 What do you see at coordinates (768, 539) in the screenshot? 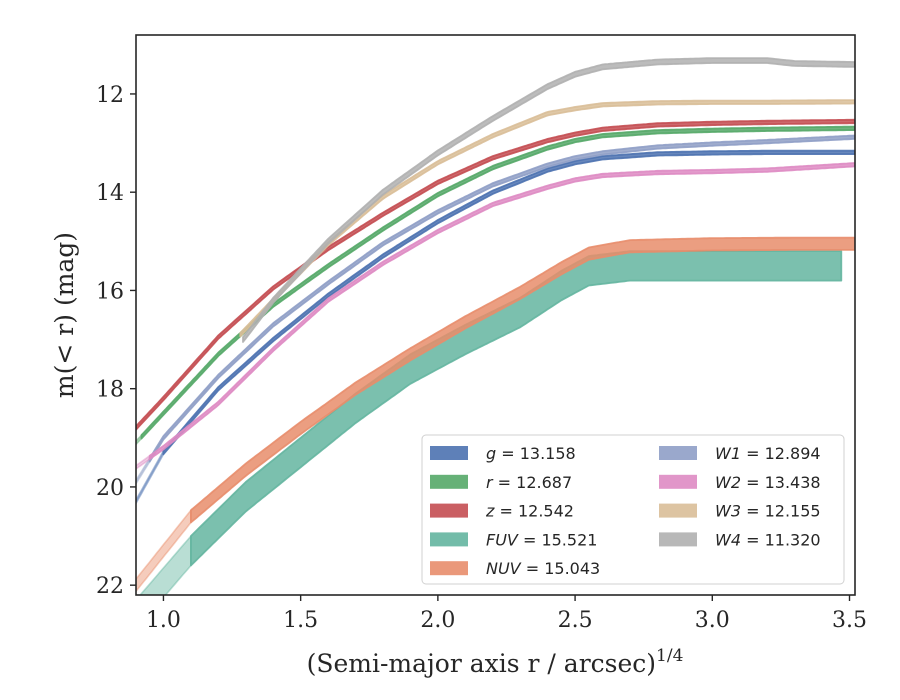
I see `legend-label: W4 = 11.320` at bounding box center [768, 539].